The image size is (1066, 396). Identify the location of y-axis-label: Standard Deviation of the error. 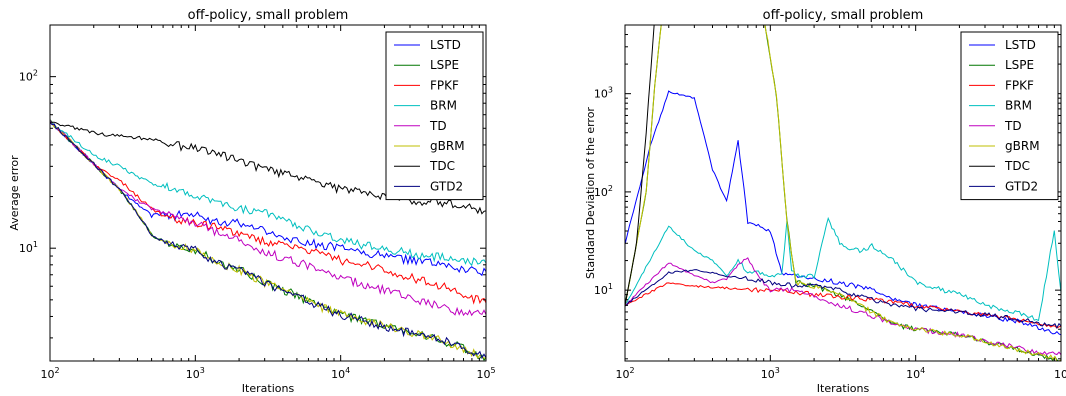
(590, 193).